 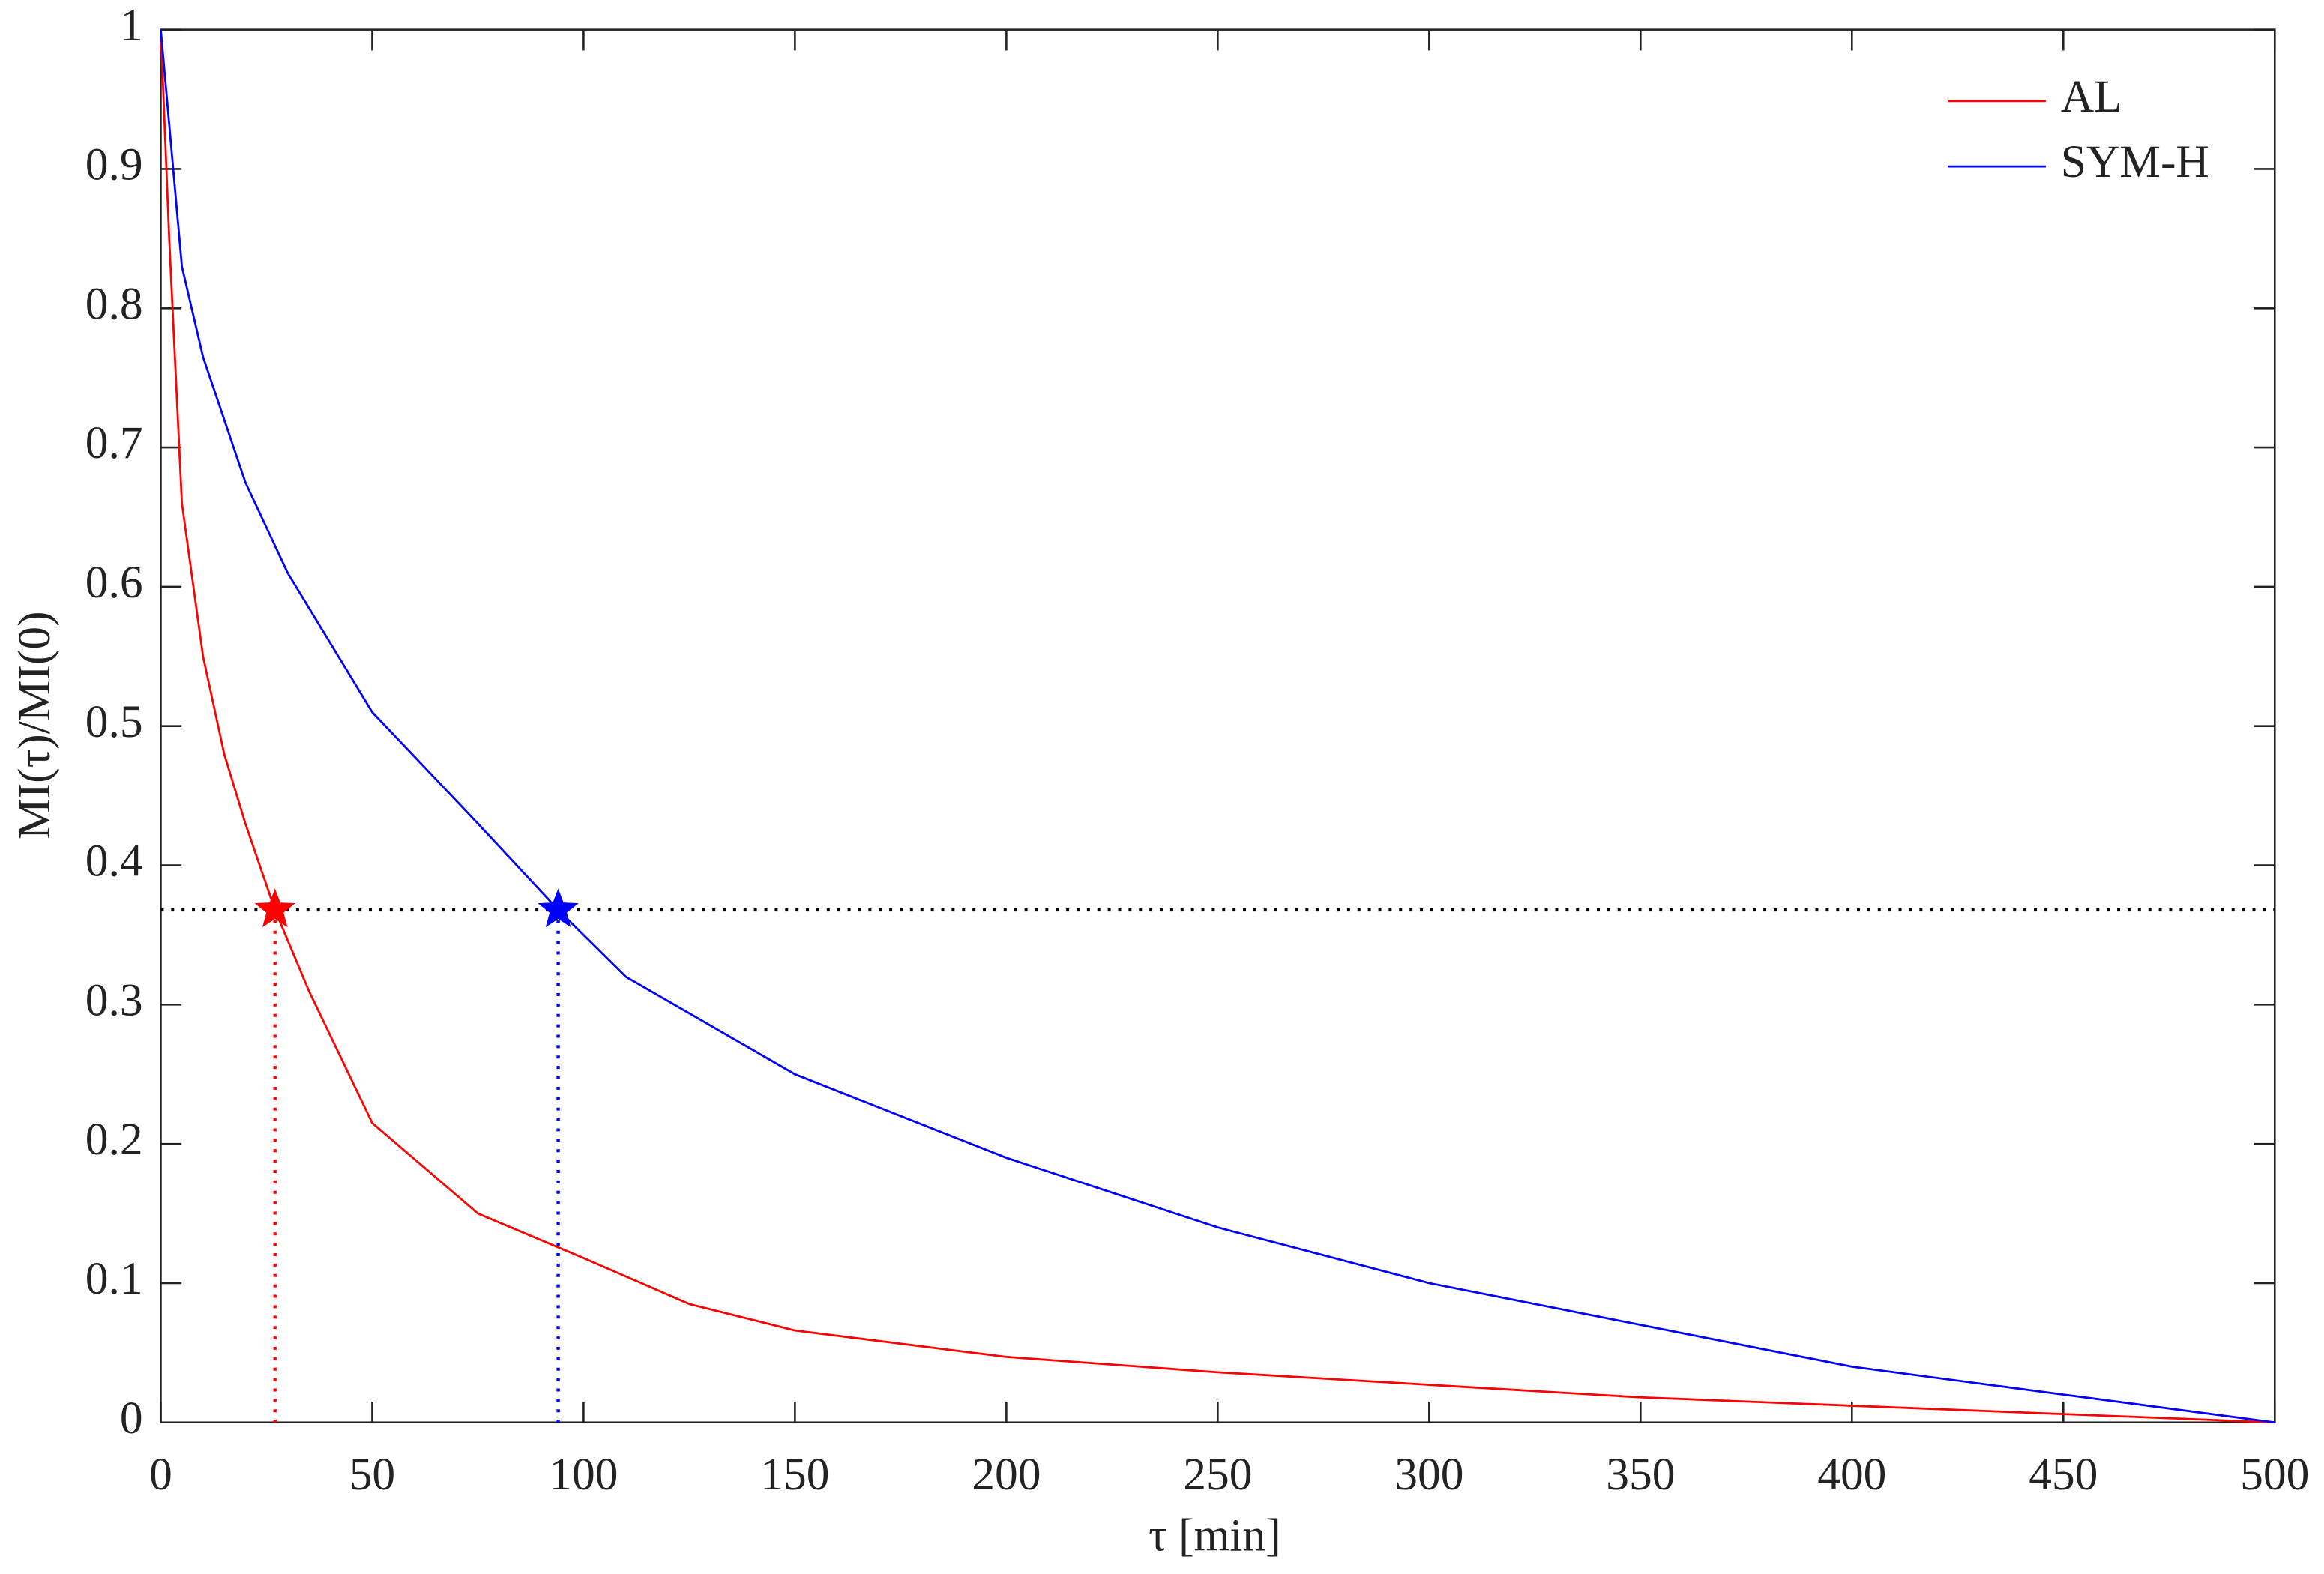 What do you see at coordinates (114, 164) in the screenshot?
I see `y-tick-label: 0.9` at bounding box center [114, 164].